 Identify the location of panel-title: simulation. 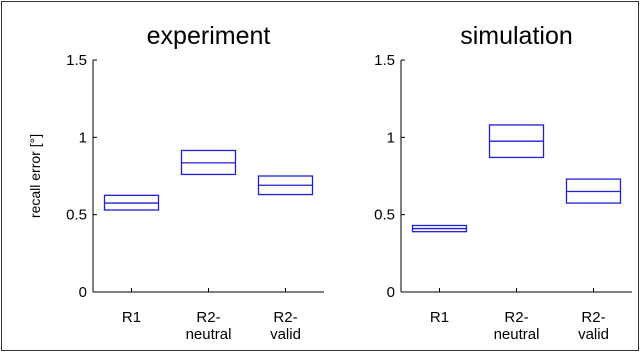
(516, 36).